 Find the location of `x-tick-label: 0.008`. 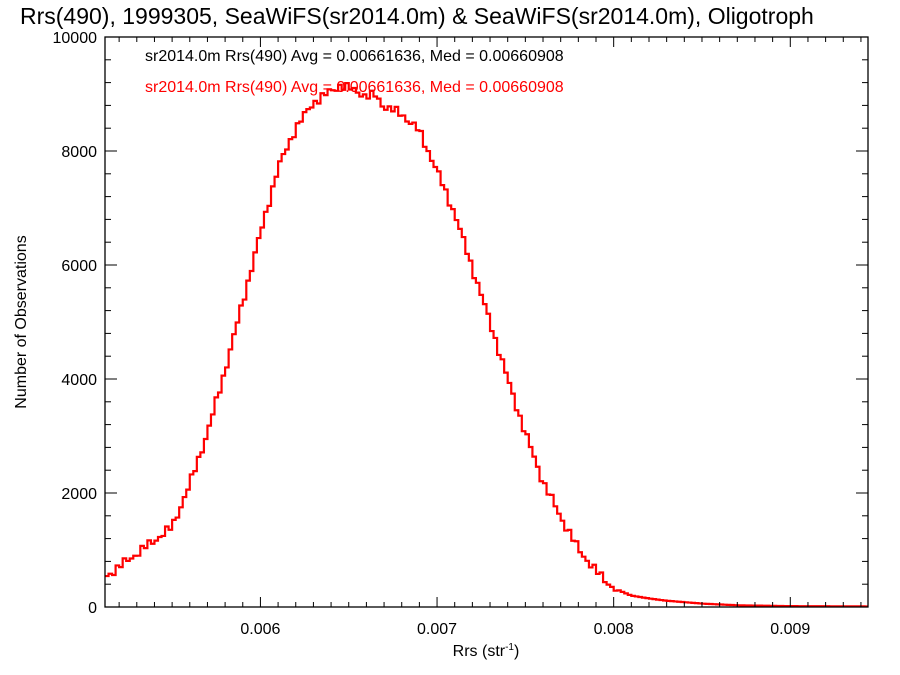

x-tick-label: 0.008 is located at coordinates (614, 629).